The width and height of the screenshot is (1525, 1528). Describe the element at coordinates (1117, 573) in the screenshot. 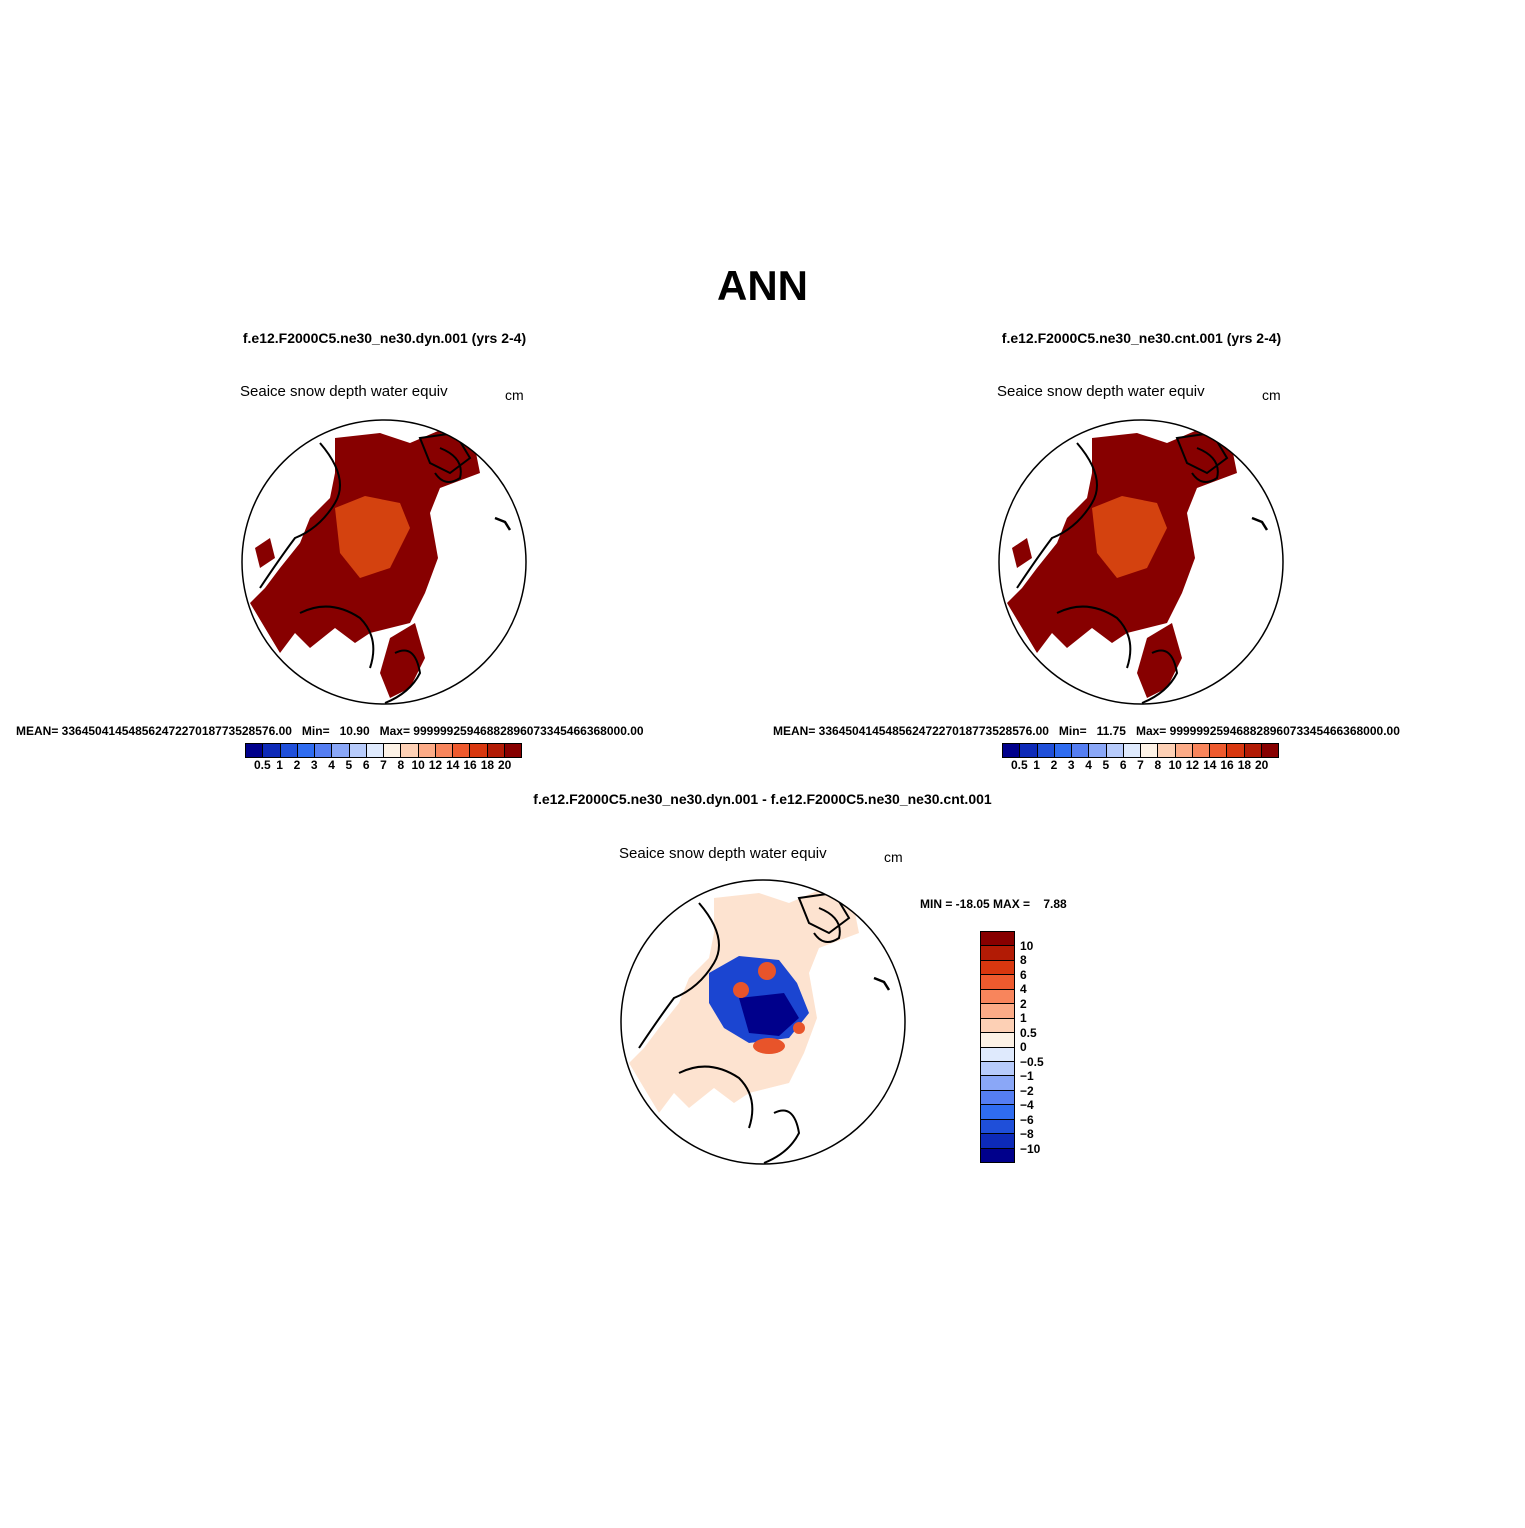

I see `right-coastline` at that location.